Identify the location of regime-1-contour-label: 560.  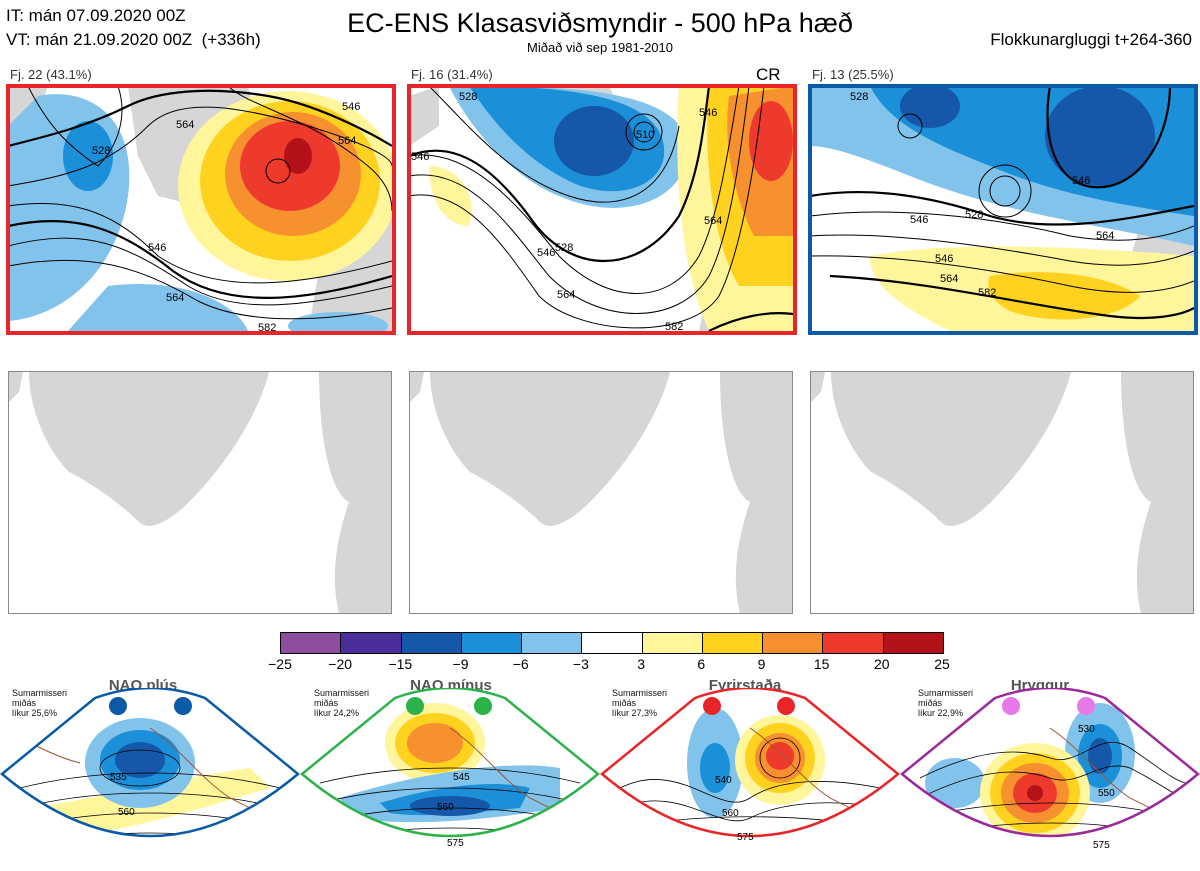
(126, 812).